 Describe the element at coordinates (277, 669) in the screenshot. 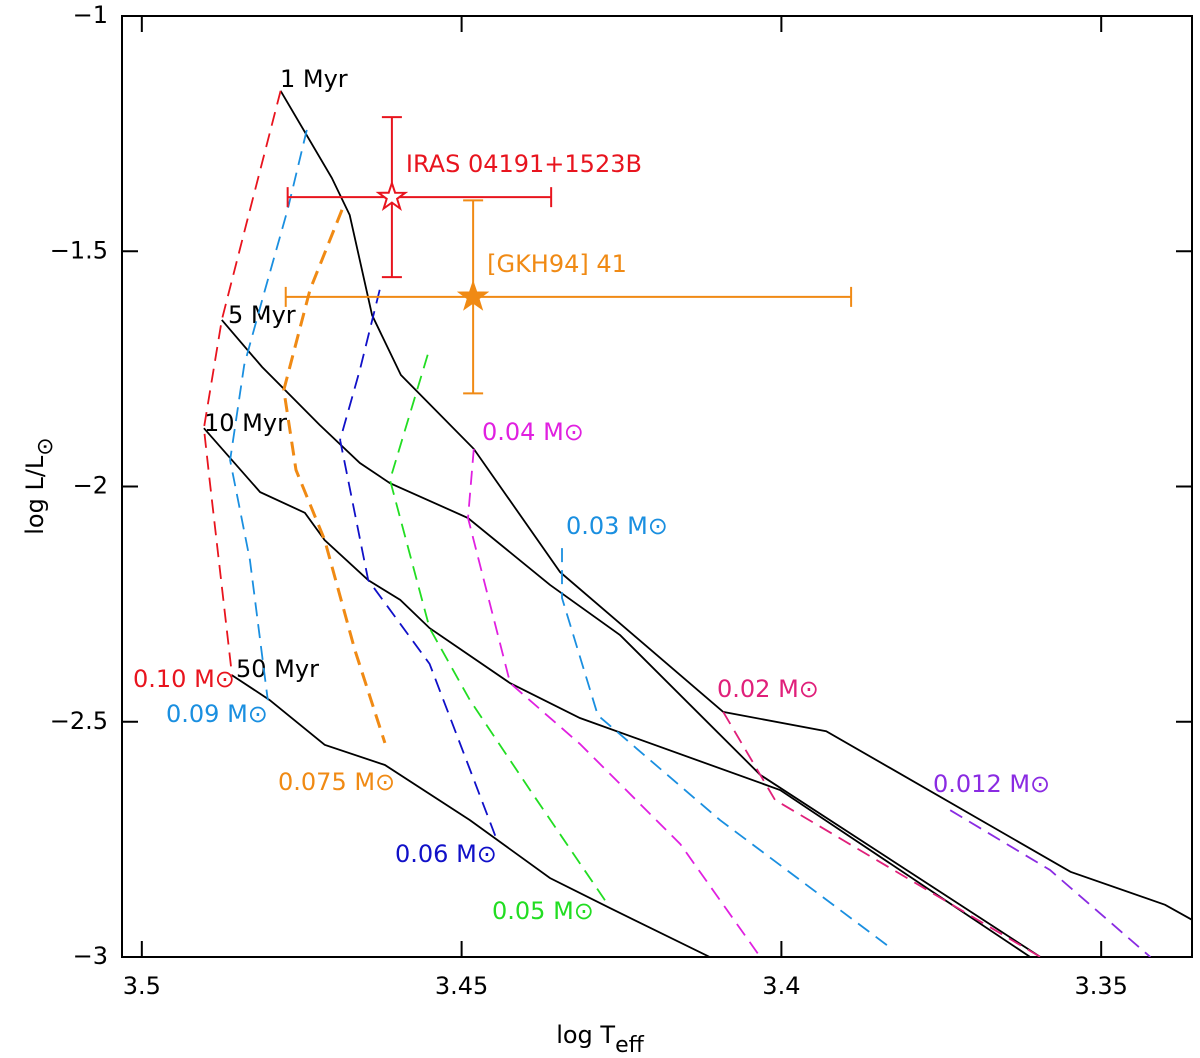

I see `isochrone-label: 50 Myr` at that location.